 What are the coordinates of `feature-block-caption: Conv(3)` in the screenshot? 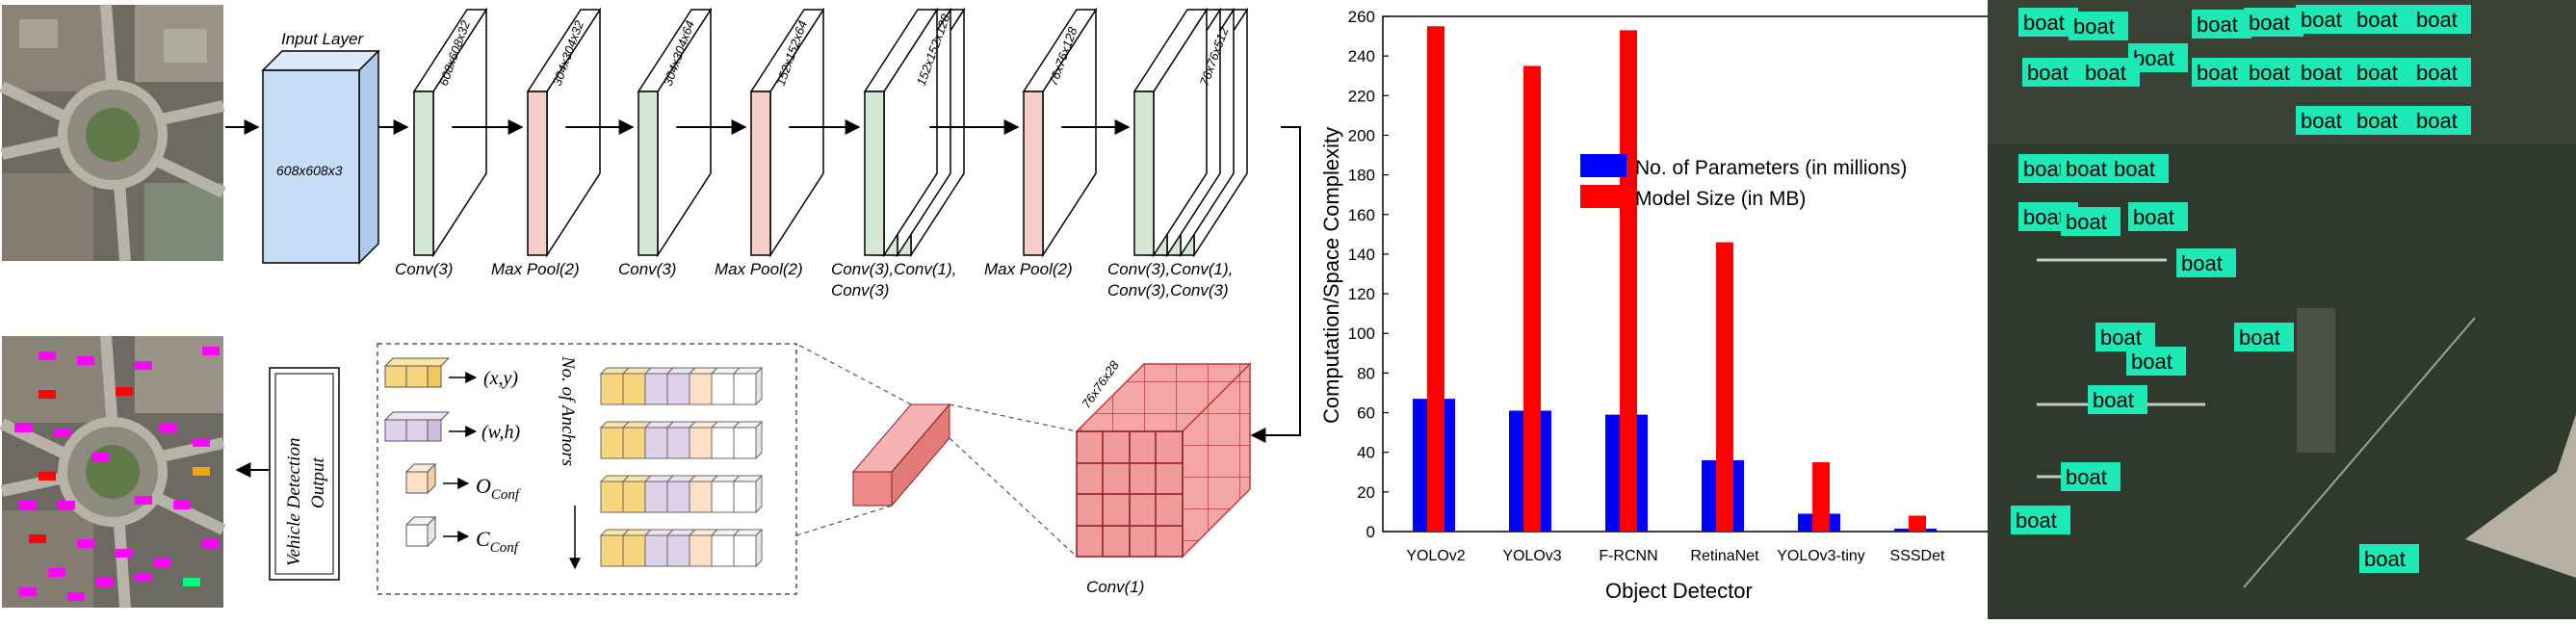 It's located at (424, 269).